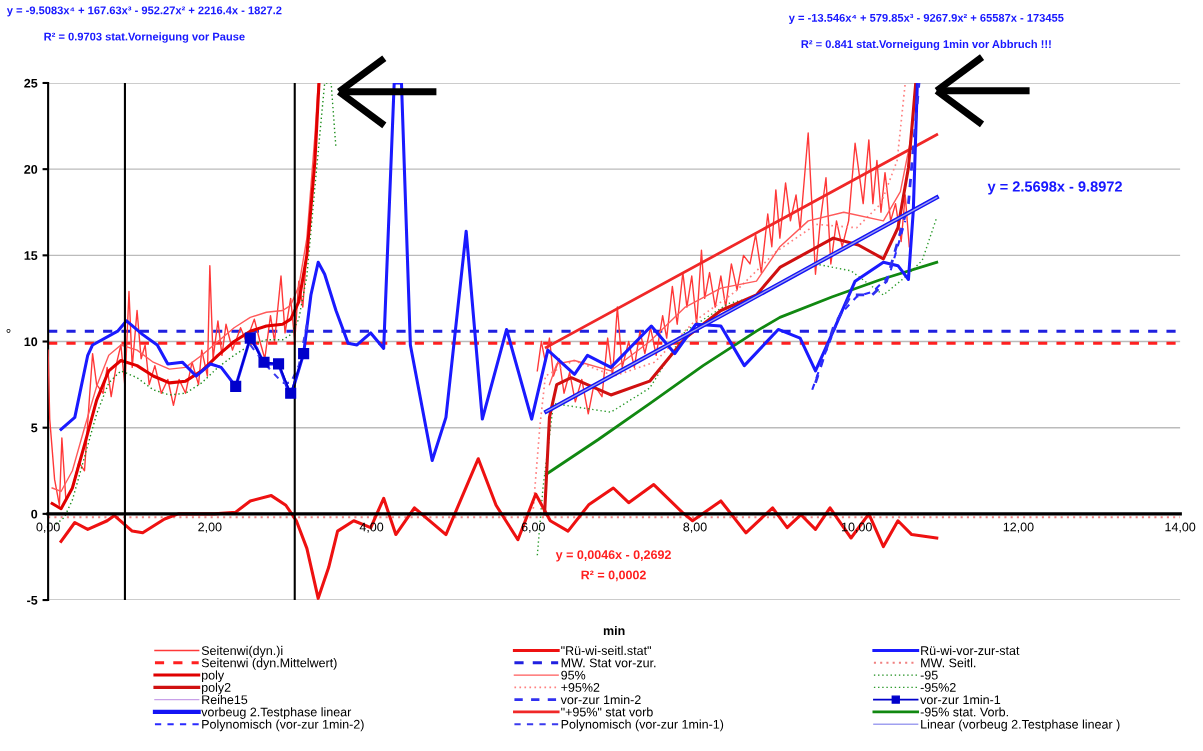  Describe the element at coordinates (929, 675) in the screenshot. I see `legend-label: -95` at that location.